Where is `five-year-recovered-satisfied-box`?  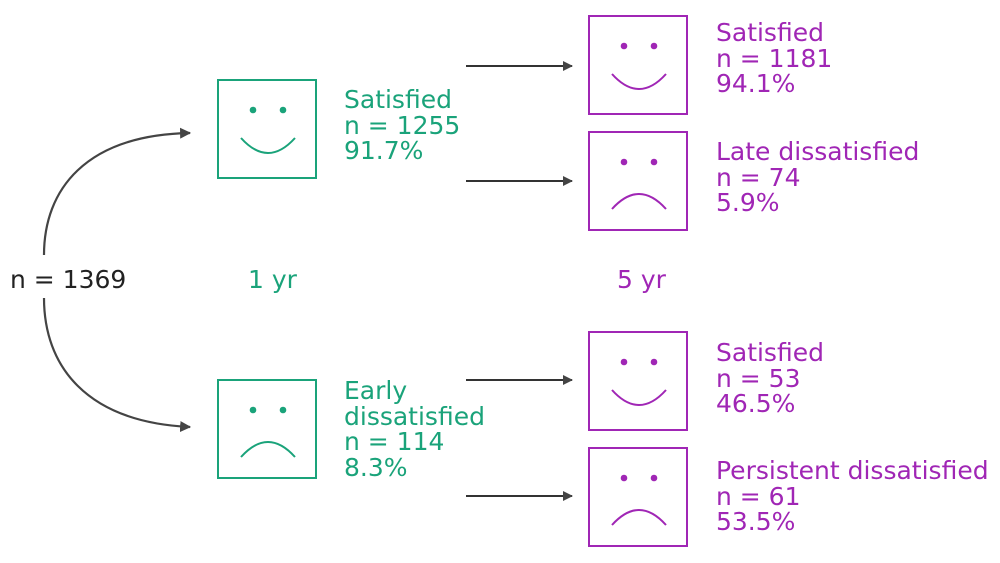
five-year-recovered-satisfied-box is located at coordinates (638, 381).